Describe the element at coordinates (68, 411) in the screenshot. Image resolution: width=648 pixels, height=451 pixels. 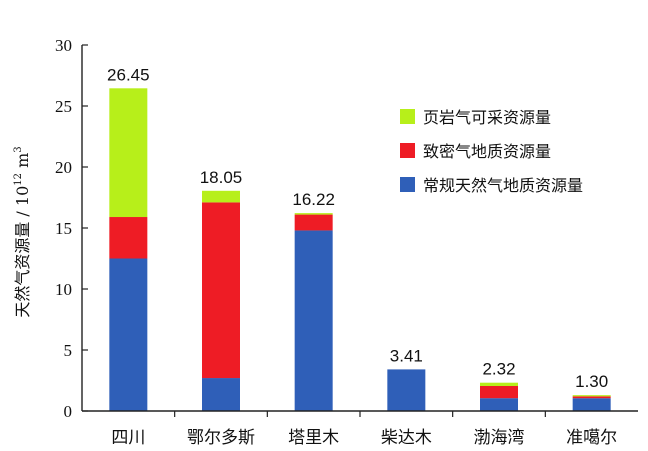
I see `y-tick-label: 0` at that location.